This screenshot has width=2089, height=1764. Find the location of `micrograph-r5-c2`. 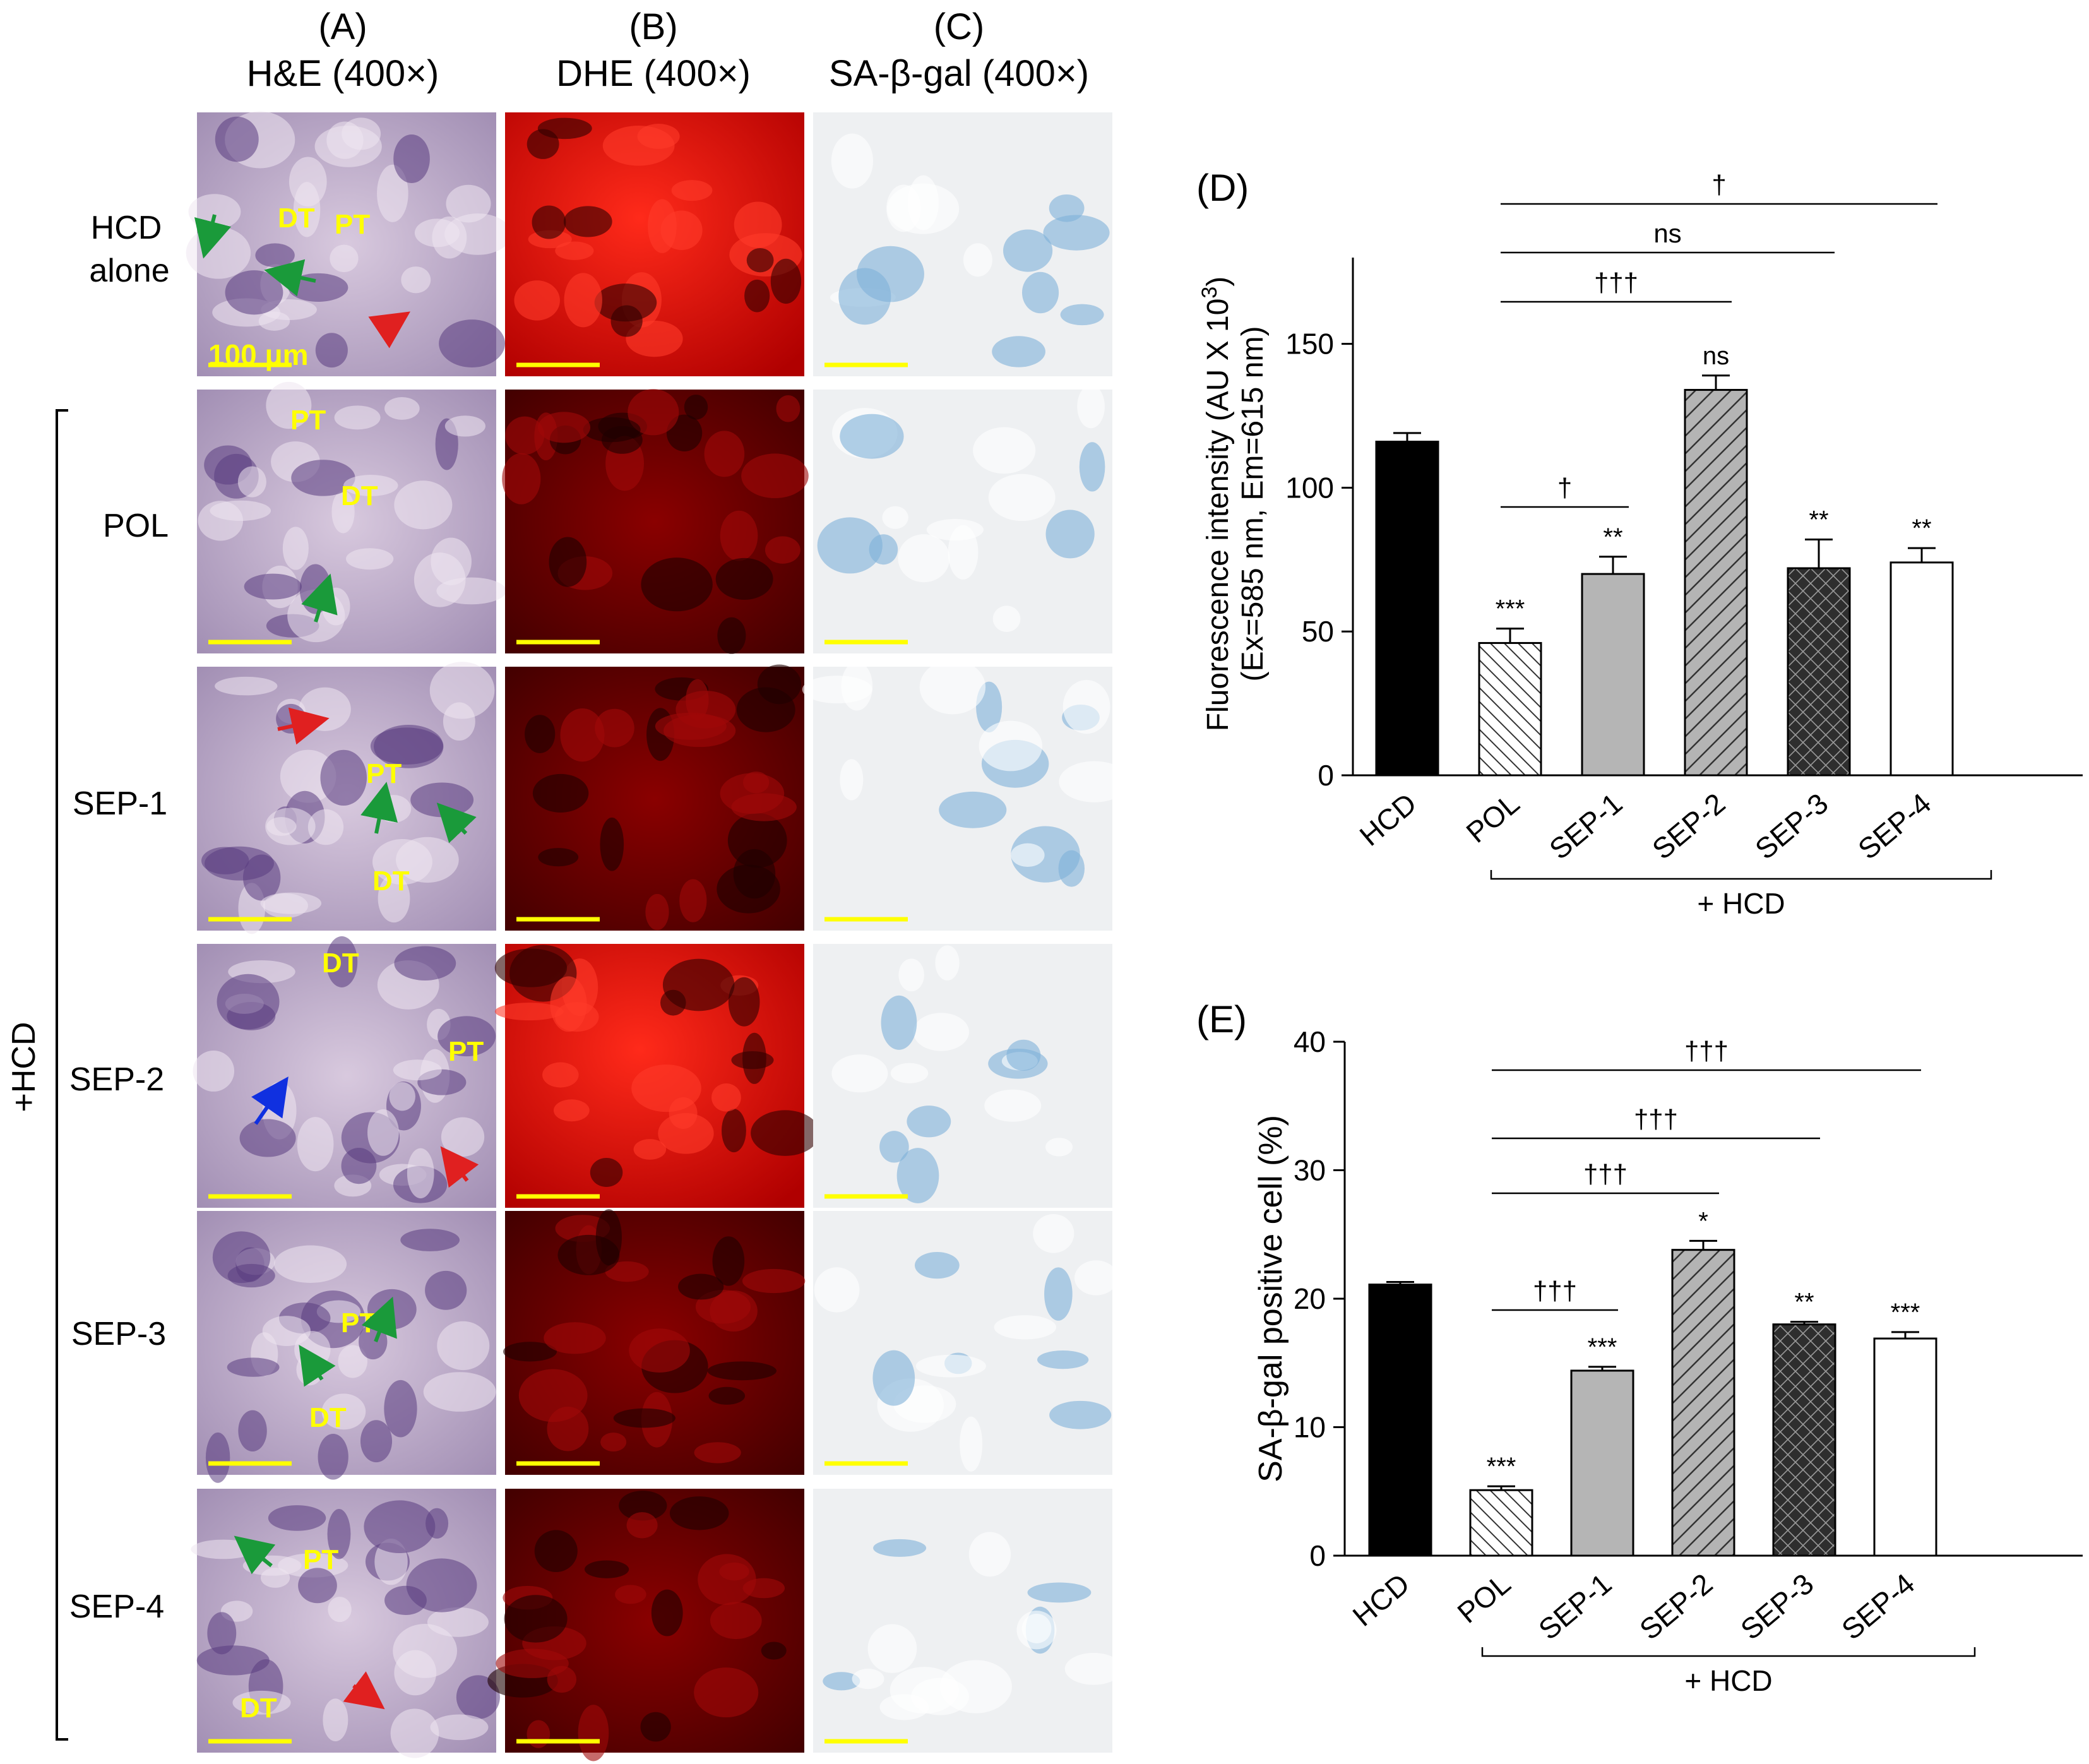

micrograph-r5-c2 is located at coordinates (654, 1342).